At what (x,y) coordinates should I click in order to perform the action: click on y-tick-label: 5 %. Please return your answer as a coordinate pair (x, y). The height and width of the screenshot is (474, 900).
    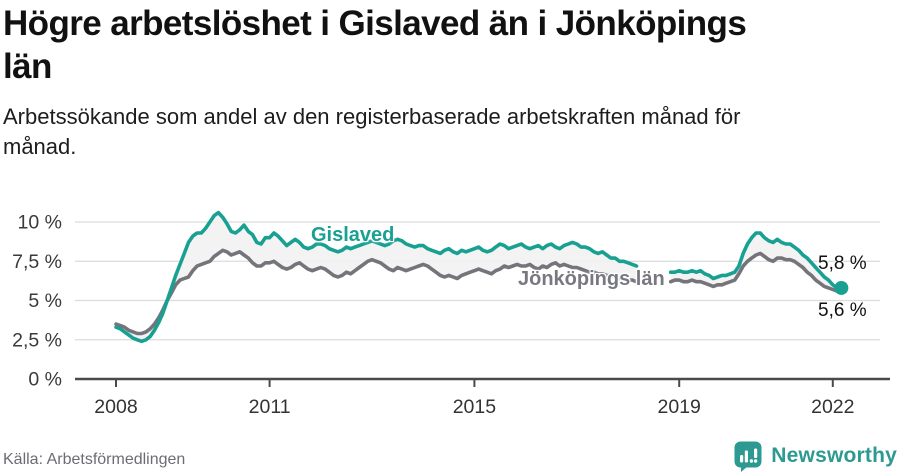
    Looking at the image, I should click on (45, 301).